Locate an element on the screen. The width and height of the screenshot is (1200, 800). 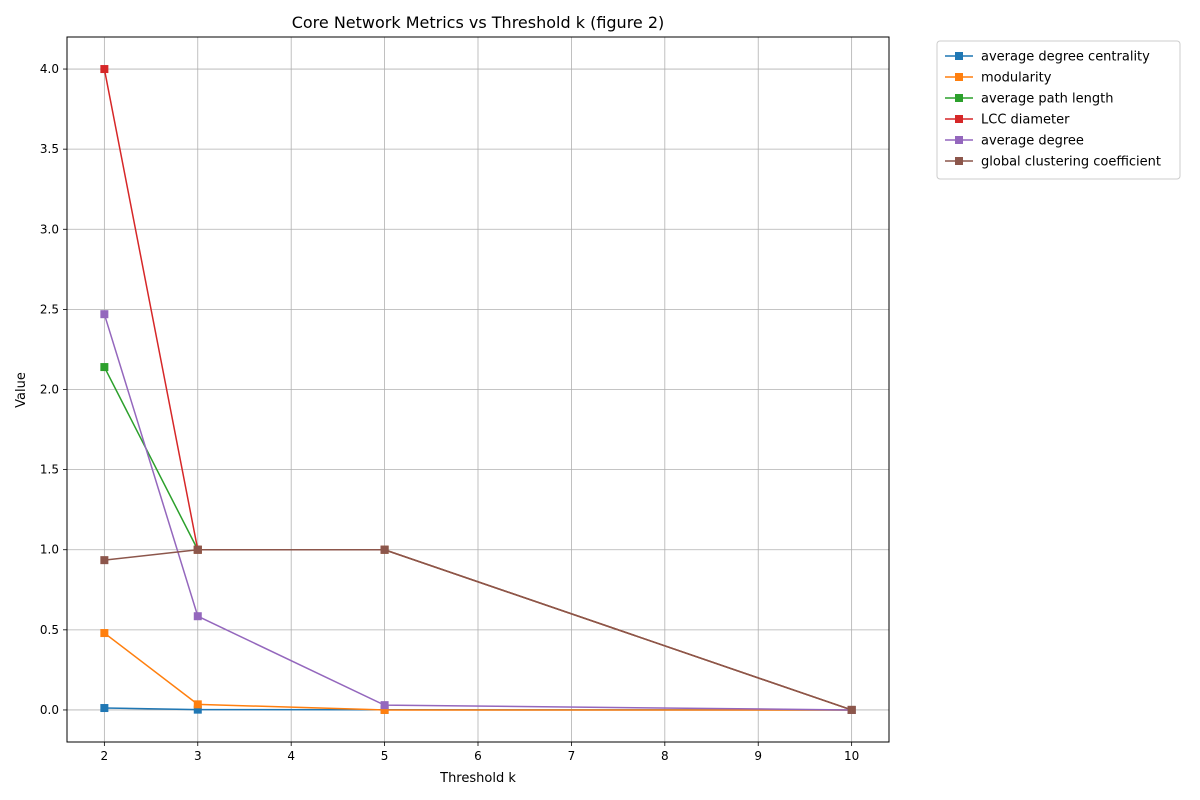
legend-item-modularity: modularity is located at coordinates (998, 78).